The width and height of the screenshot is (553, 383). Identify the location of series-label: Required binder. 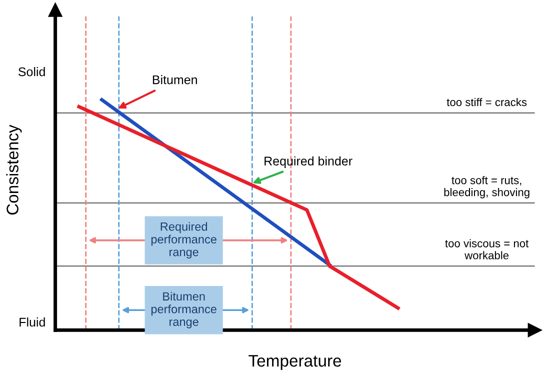
(308, 162).